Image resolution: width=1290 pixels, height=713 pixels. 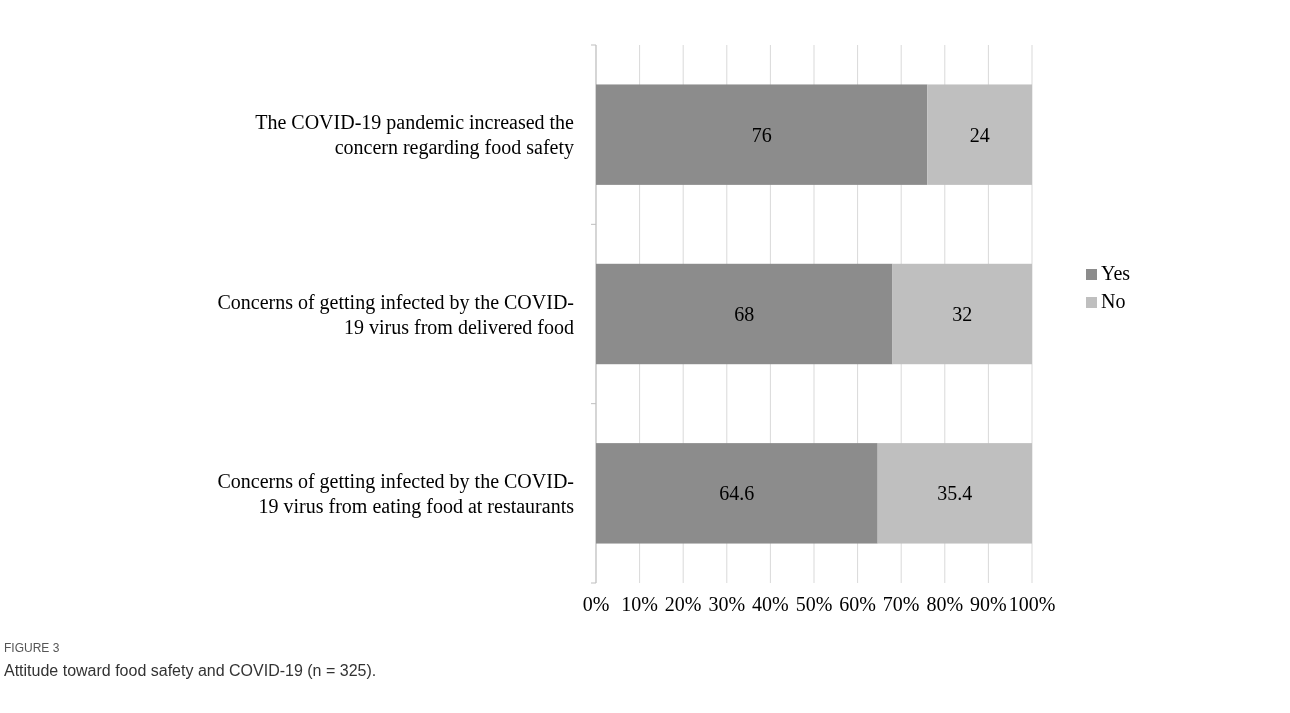 What do you see at coordinates (945, 604) in the screenshot?
I see `x-tick-label: 80%` at bounding box center [945, 604].